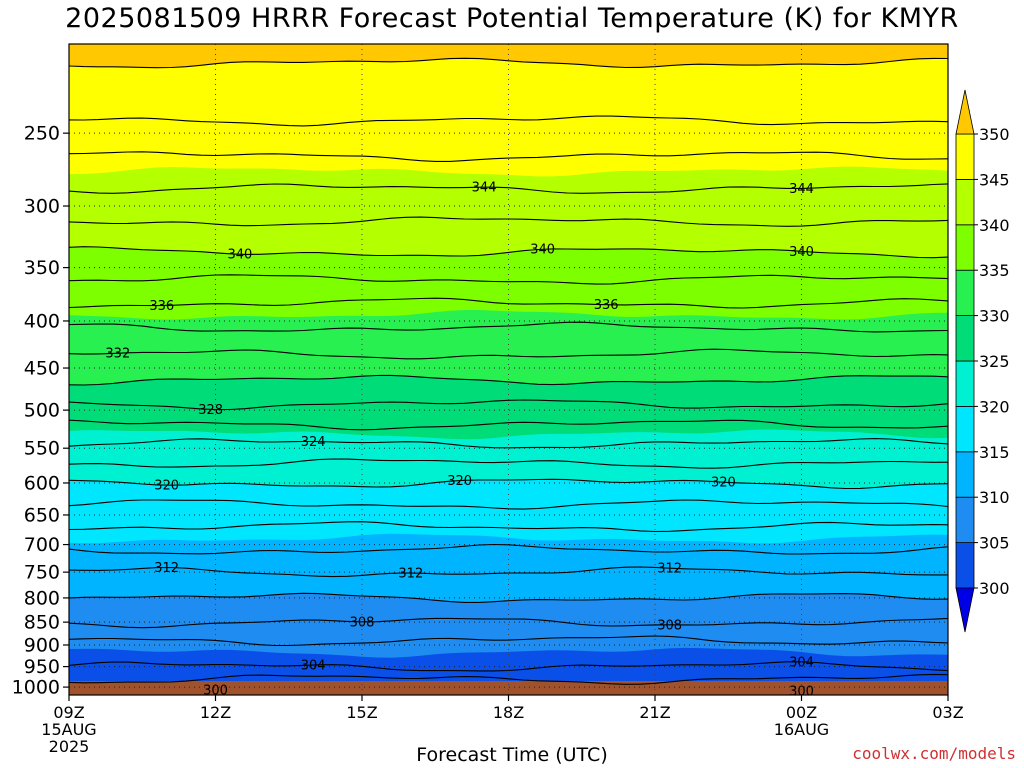  Describe the element at coordinates (69, 746) in the screenshot. I see `x-tick-sublabel: 2025` at that location.